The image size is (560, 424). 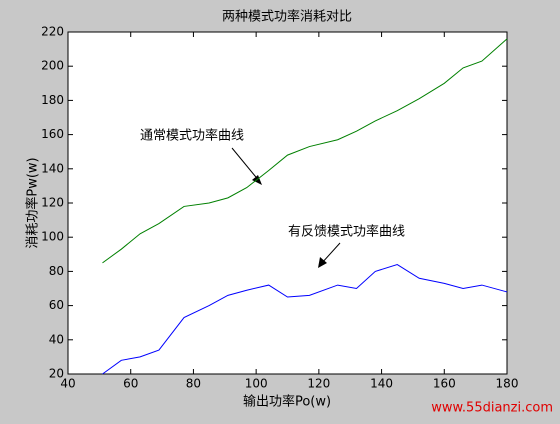 What do you see at coordinates (52, 100) in the screenshot?
I see `y-tick-label: 180` at bounding box center [52, 100].